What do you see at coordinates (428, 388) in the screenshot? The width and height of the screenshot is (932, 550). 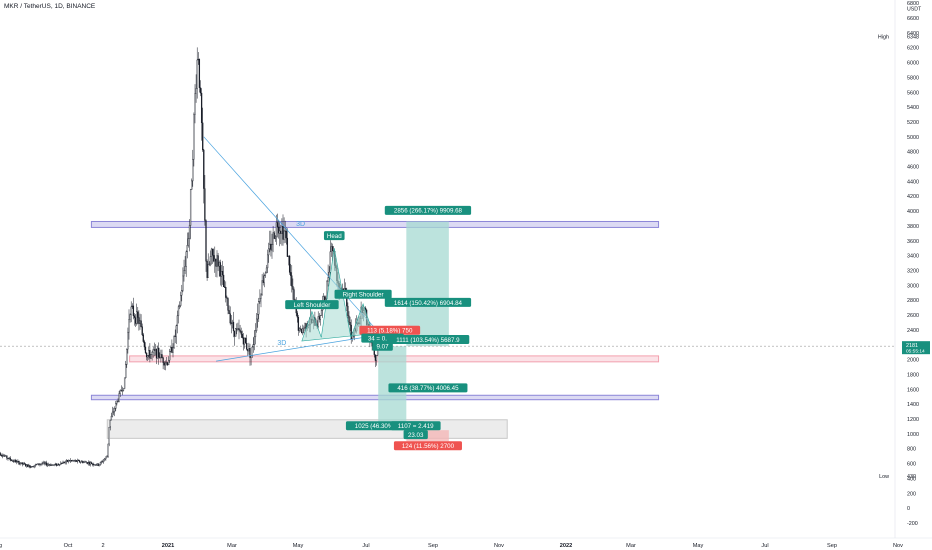 I see `measure-label-6: 416 (38.77%) 4006.45` at bounding box center [428, 388].